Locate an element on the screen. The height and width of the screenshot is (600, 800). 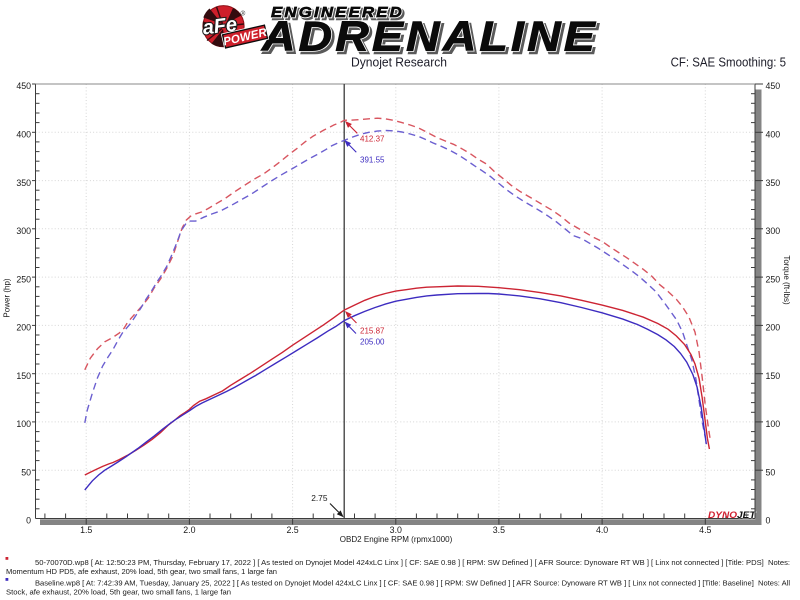
svg-text: 3.0 is located at coordinates (396, 530).